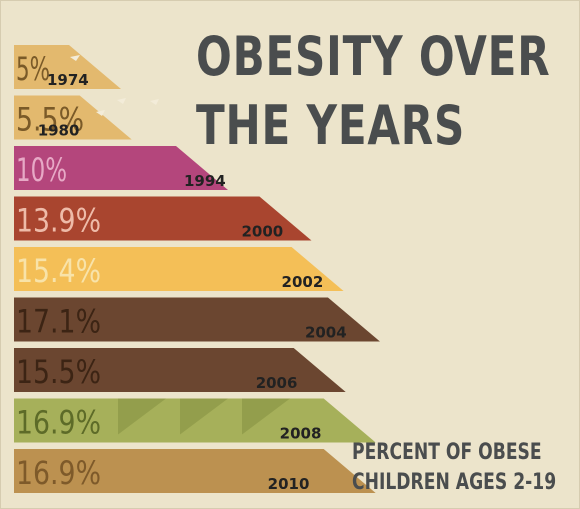  What do you see at coordinates (454, 482) in the screenshot?
I see `chart-caption-line-2: CHILDREN AGES 2-19` at bounding box center [454, 482].